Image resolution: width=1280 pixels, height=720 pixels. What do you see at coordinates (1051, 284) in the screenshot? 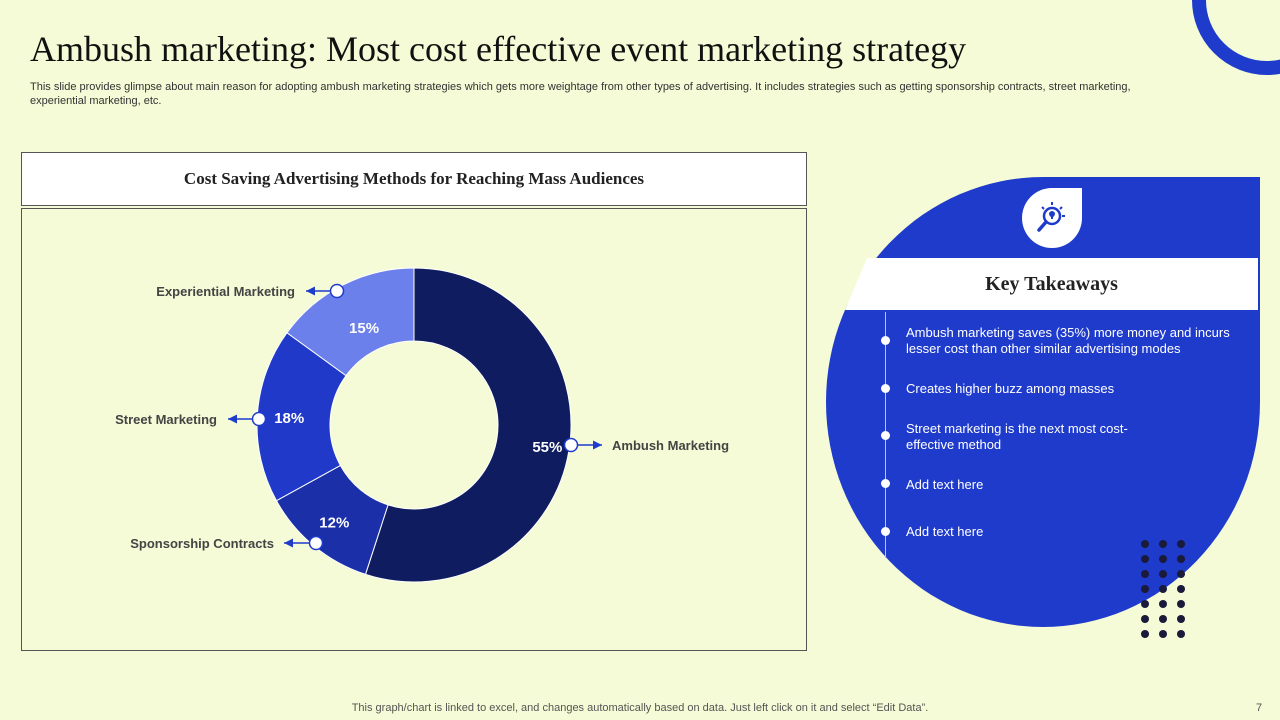
I see `takeaways-header: Key Takeaways` at bounding box center [1051, 284].